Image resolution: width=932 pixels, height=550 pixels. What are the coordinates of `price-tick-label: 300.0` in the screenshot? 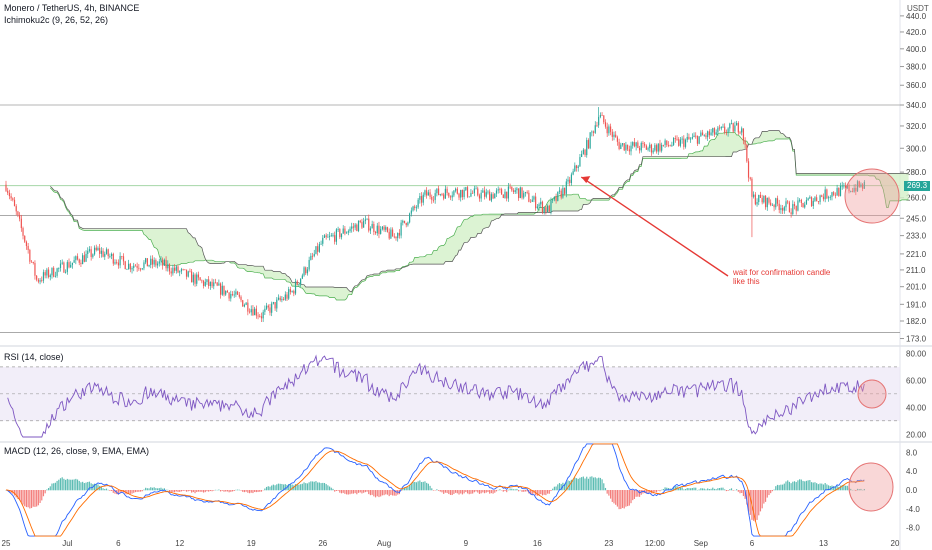 It's located at (916, 148).